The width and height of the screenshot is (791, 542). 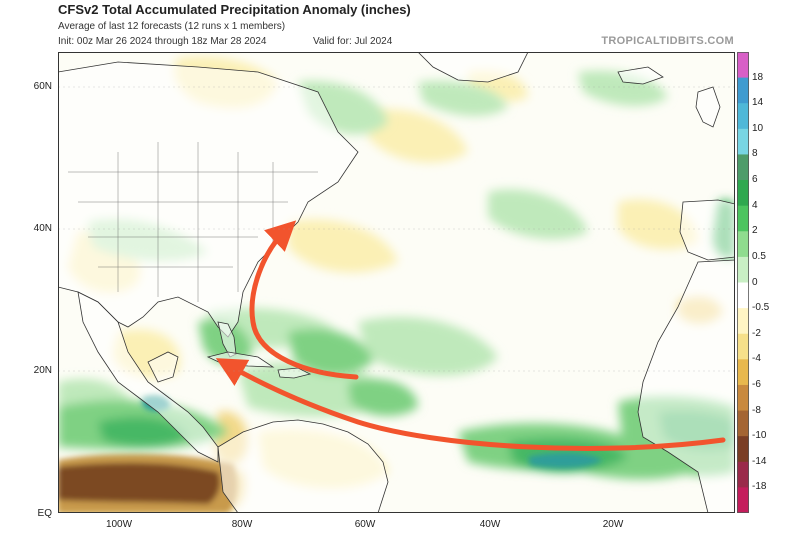 What do you see at coordinates (756, 359) in the screenshot?
I see `color-scale-label: -4` at bounding box center [756, 359].